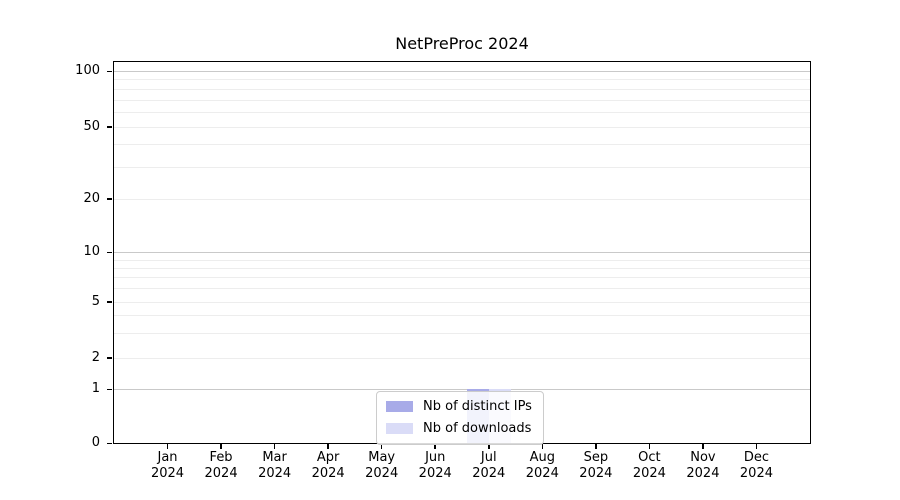  Describe the element at coordinates (167, 465) in the screenshot. I see `x-tick-label-jan: Jan 2024` at that location.